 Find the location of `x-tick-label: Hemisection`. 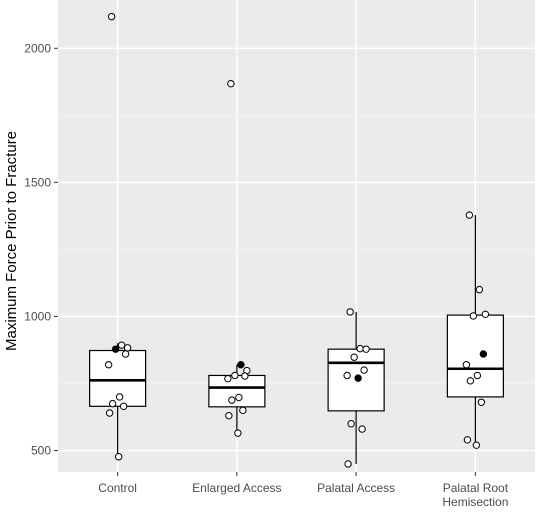

x-tick-label: Hemisection is located at coordinates (475, 502).